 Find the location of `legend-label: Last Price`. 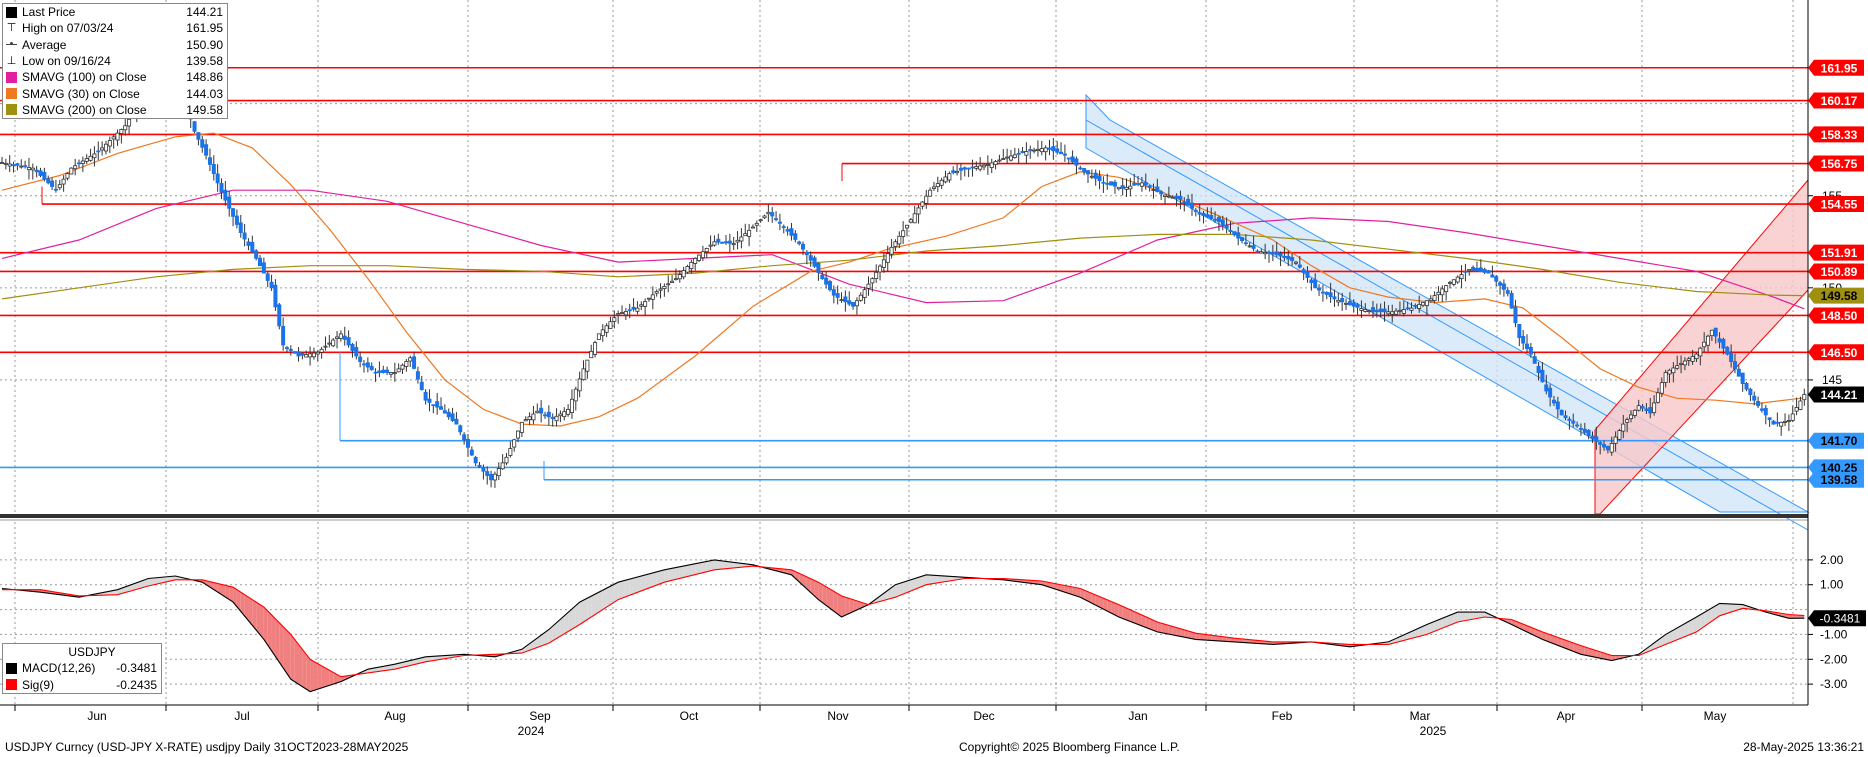

legend-label: Last Price is located at coordinates (49, 12).